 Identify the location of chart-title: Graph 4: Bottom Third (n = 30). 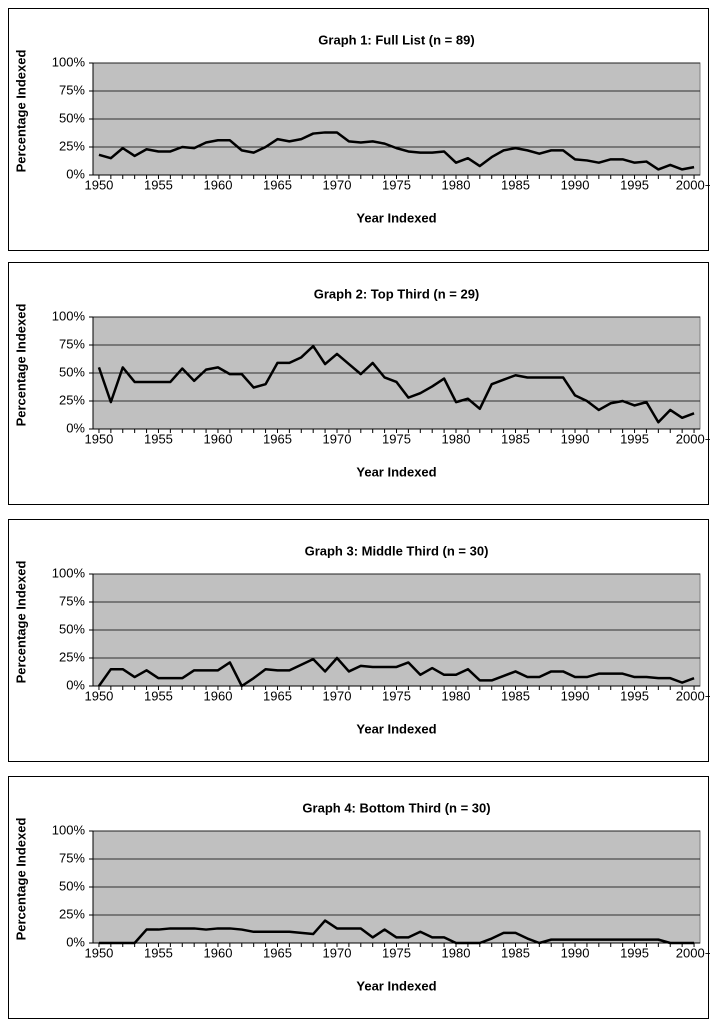
(396, 807).